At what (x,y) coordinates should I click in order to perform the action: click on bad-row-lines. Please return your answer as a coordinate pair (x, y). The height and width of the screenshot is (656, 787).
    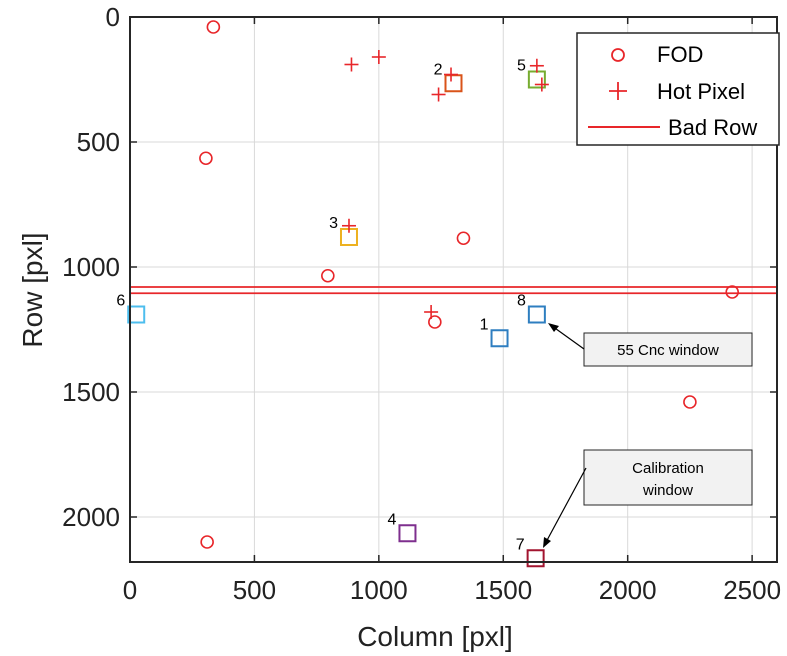
    Looking at the image, I should click on (453, 290).